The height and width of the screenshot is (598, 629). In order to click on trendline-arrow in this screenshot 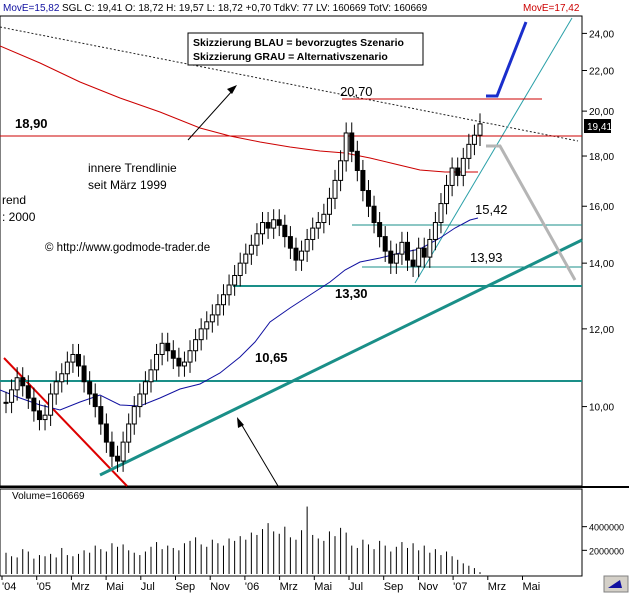, I will do `click(210, 115)`.